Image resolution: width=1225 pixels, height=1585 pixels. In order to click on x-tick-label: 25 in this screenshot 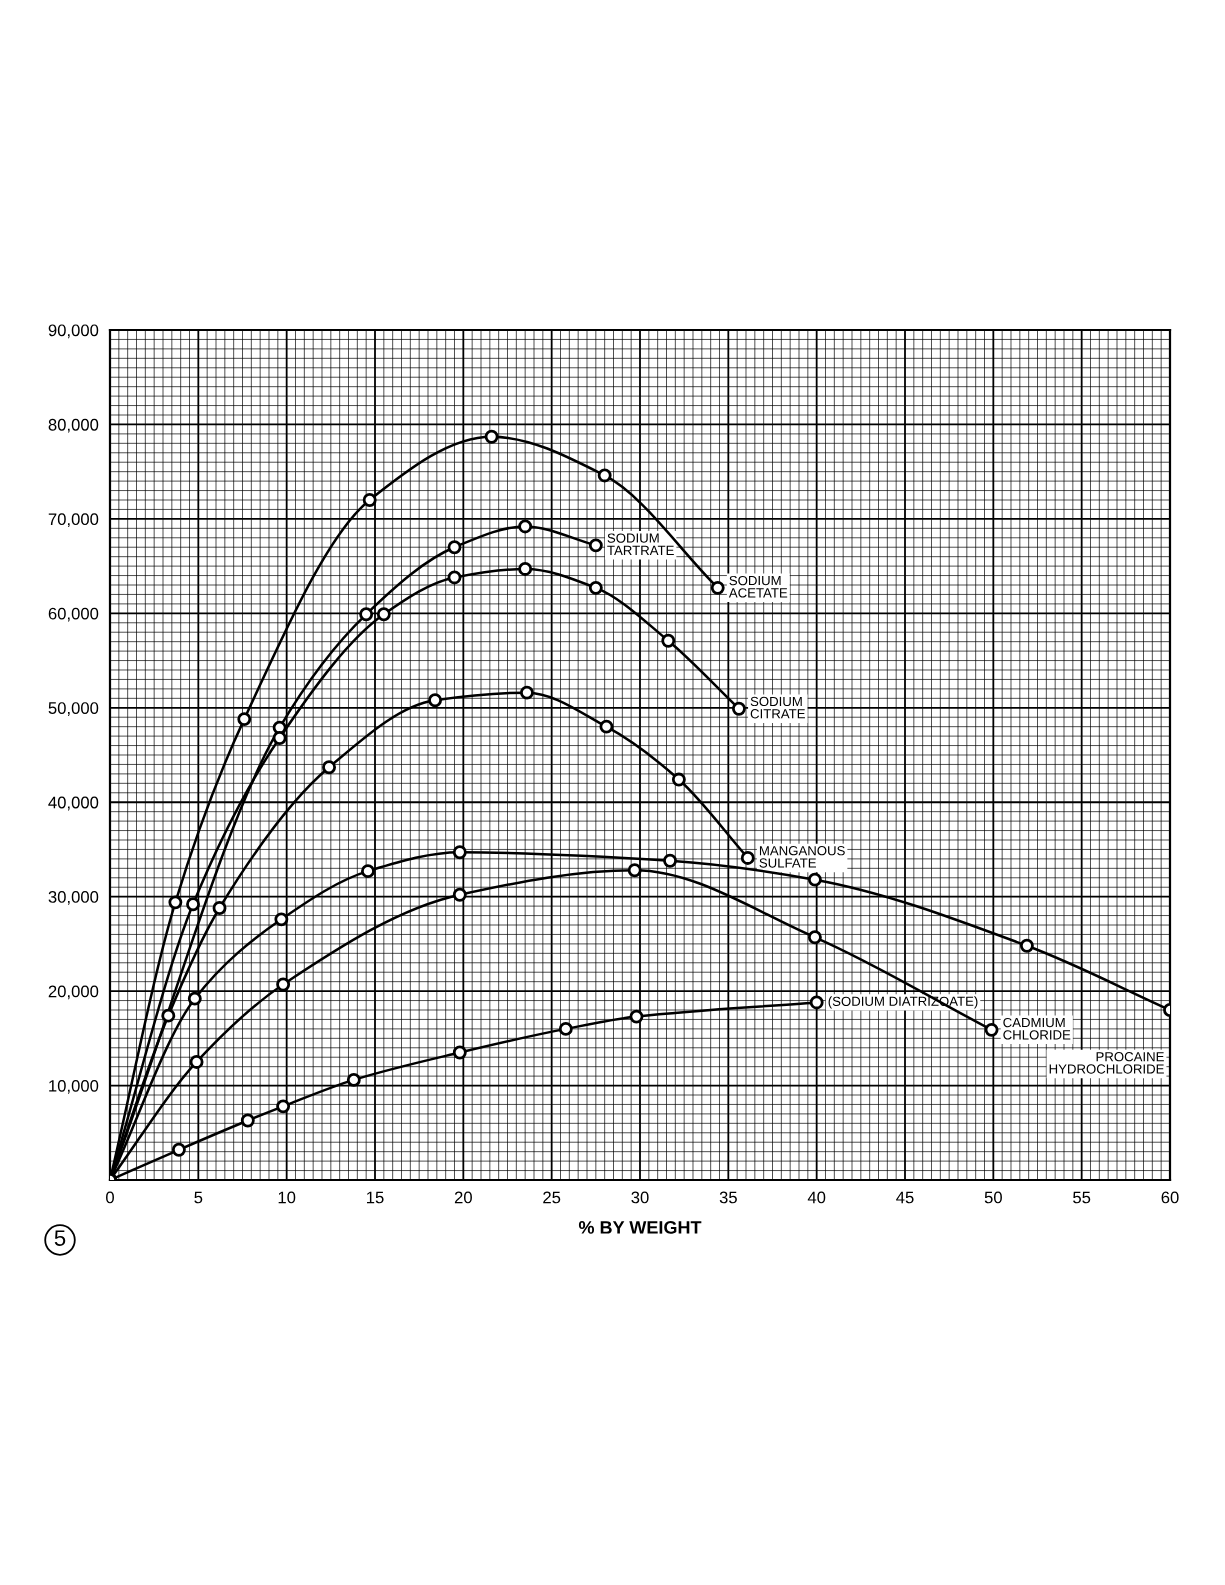, I will do `click(552, 1197)`.